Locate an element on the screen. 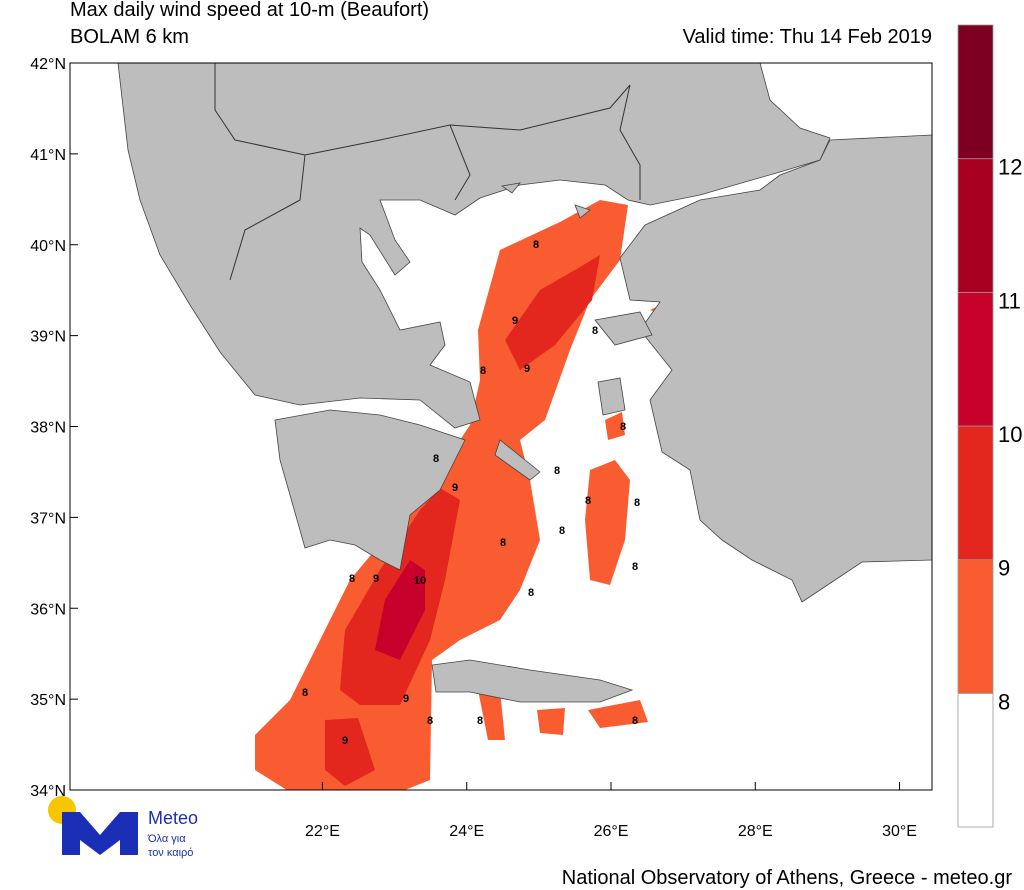 The height and width of the screenshot is (890, 1024). colorbar-label: 8 is located at coordinates (1004, 701).